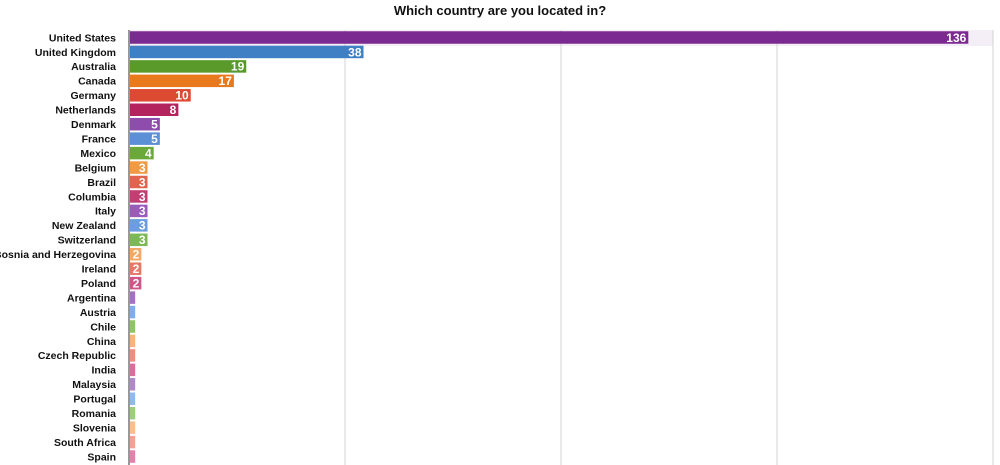 This screenshot has height=465, width=1000. What do you see at coordinates (99, 270) in the screenshot?
I see `category-label: Ireland` at bounding box center [99, 270].